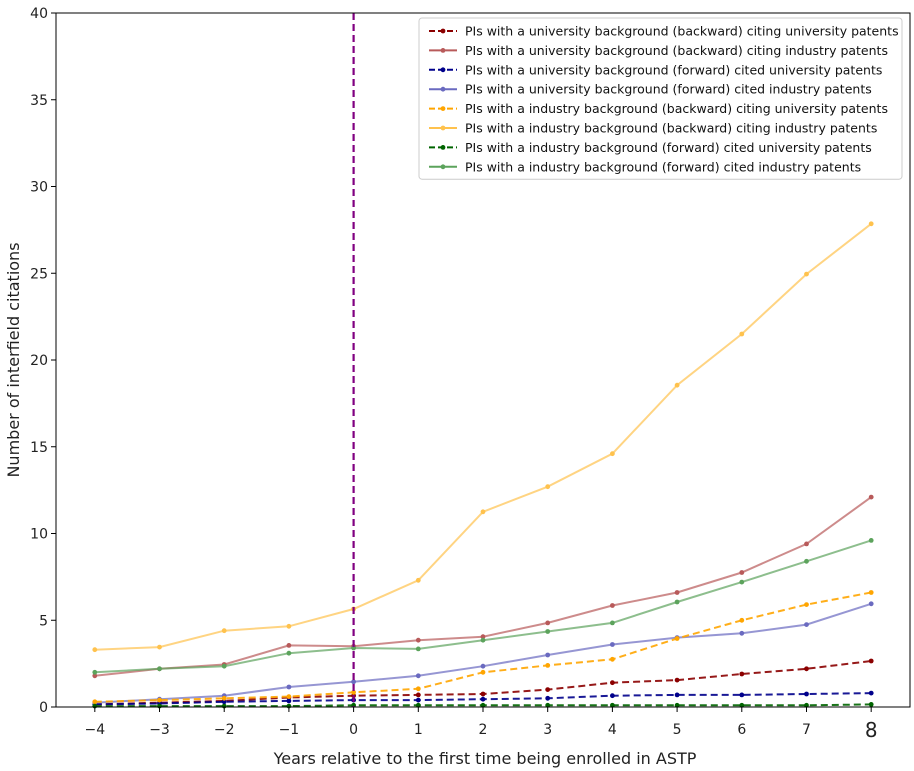  I want to click on x-tick-label: 5, so click(677, 730).